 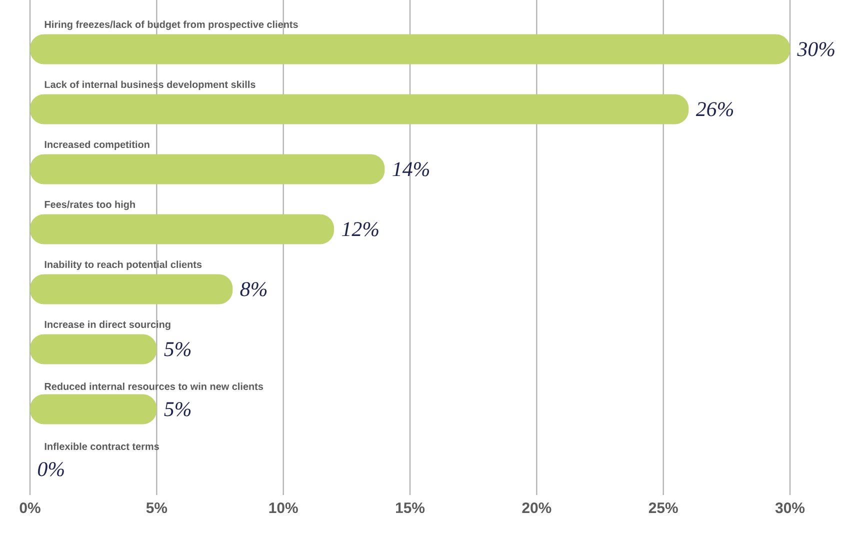 I want to click on data-label: 14%, so click(x=411, y=169).